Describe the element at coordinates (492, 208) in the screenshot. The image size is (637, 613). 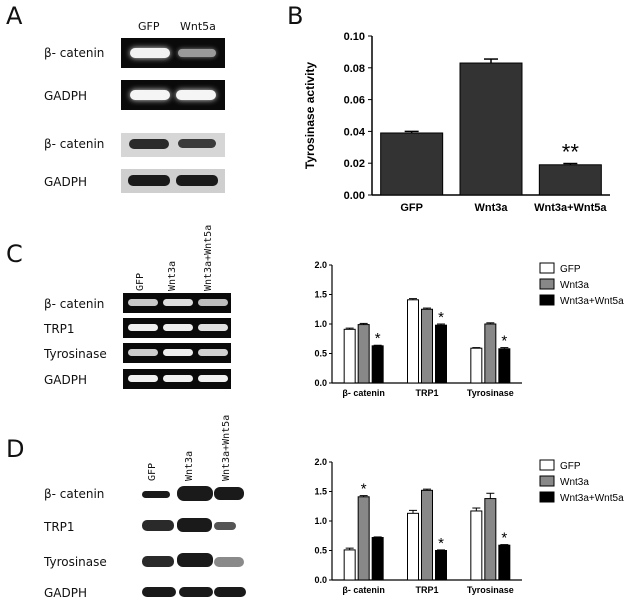
I see `x-tick-label: Wnt3a` at that location.